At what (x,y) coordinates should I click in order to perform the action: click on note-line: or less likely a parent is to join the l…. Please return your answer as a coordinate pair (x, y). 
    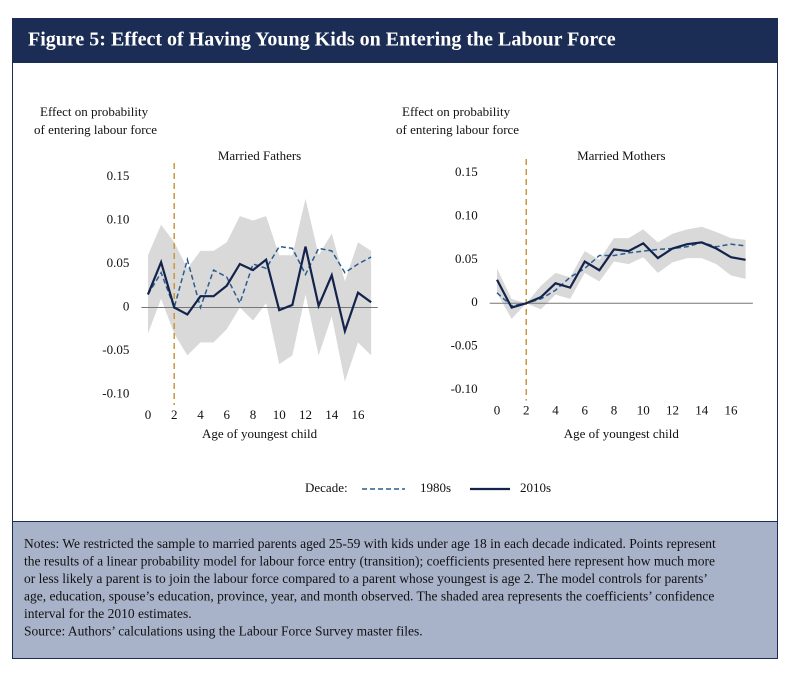
    Looking at the image, I should click on (366, 578).